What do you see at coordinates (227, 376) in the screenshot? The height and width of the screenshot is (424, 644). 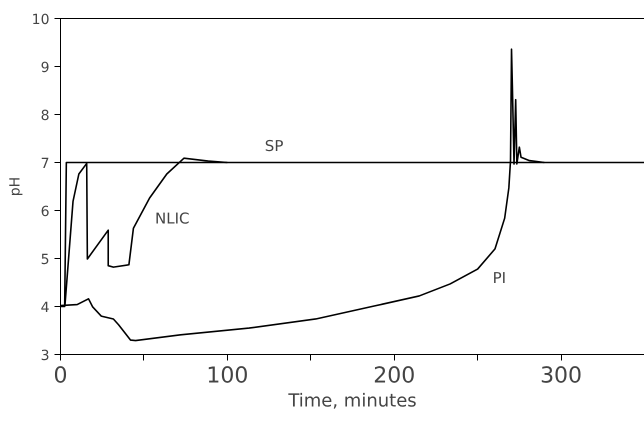 I see `x-tick-label: 100` at bounding box center [227, 376].